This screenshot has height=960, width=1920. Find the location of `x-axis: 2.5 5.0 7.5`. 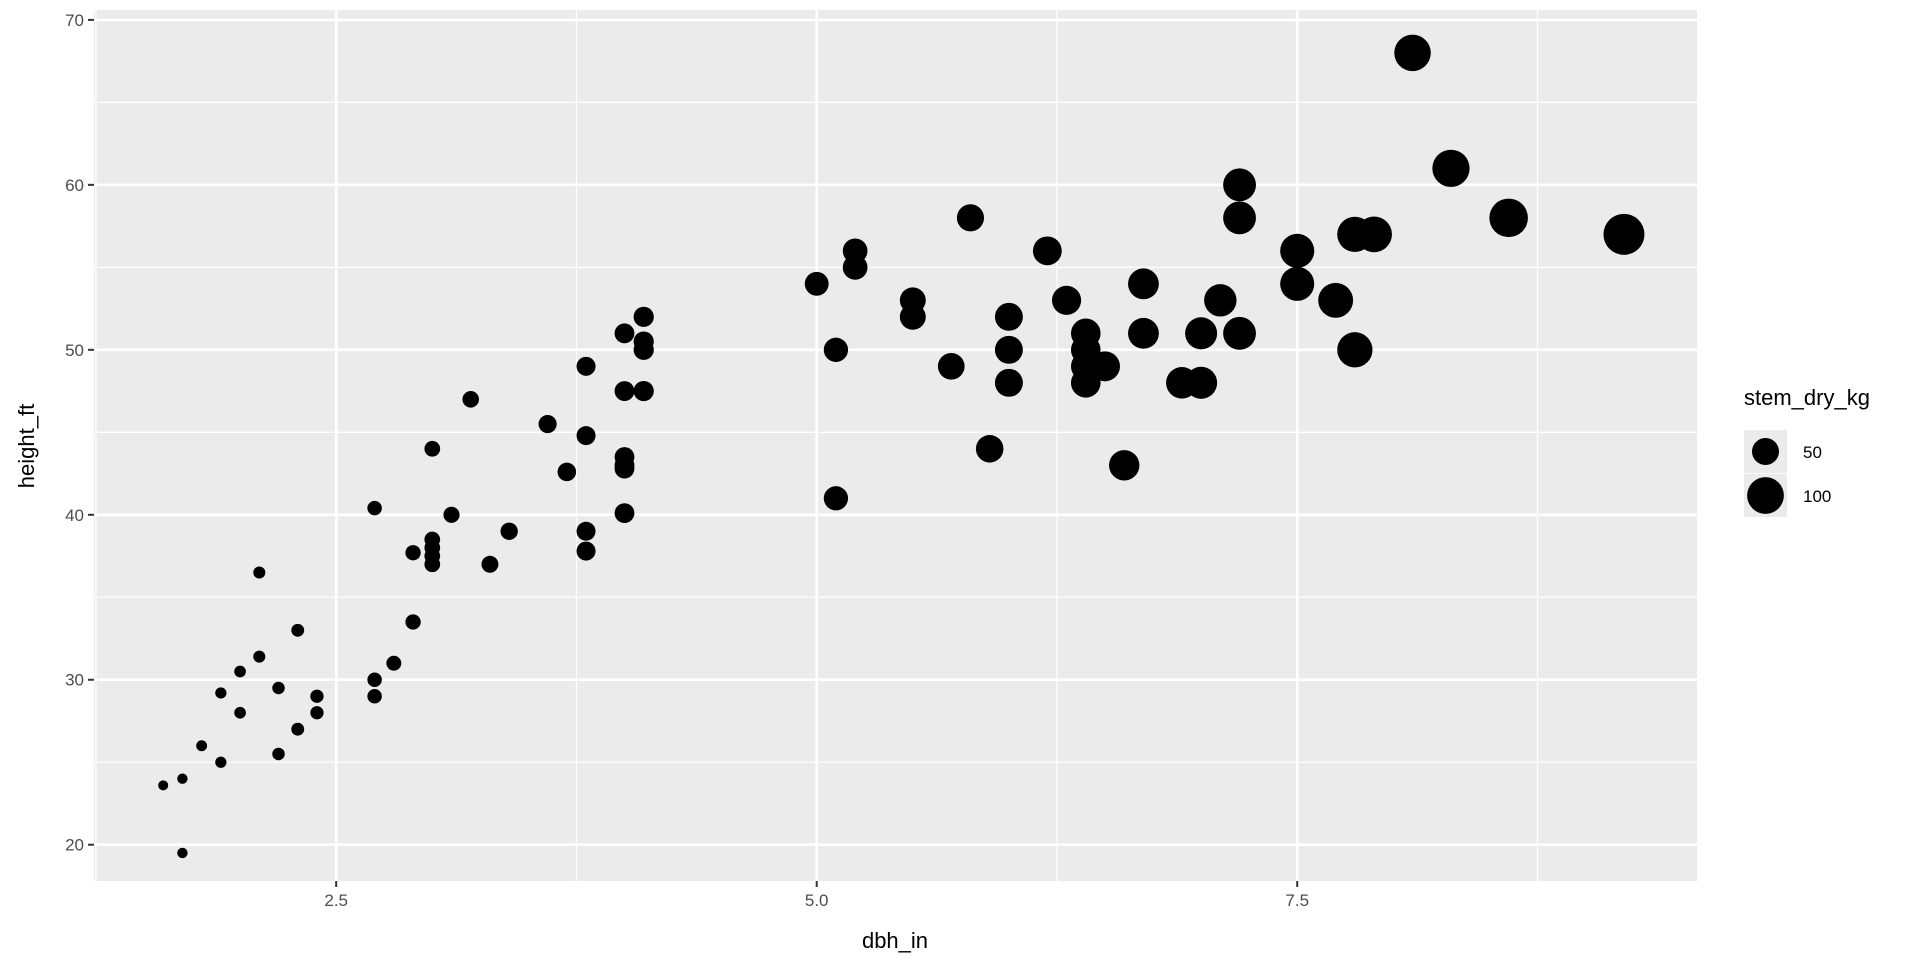

x-axis: 2.5 5.0 7.5 is located at coordinates (816, 895).